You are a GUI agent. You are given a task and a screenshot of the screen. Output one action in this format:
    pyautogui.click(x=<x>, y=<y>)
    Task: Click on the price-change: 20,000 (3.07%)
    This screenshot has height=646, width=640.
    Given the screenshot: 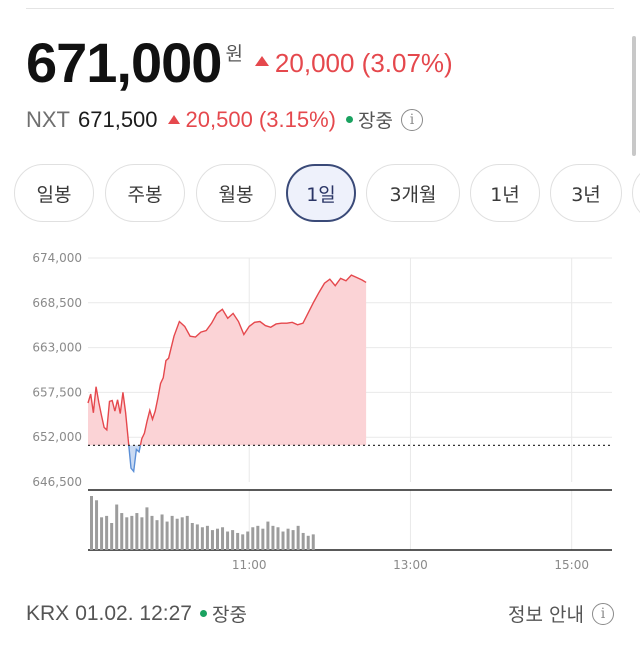 What is the action you would take?
    pyautogui.click(x=353, y=63)
    